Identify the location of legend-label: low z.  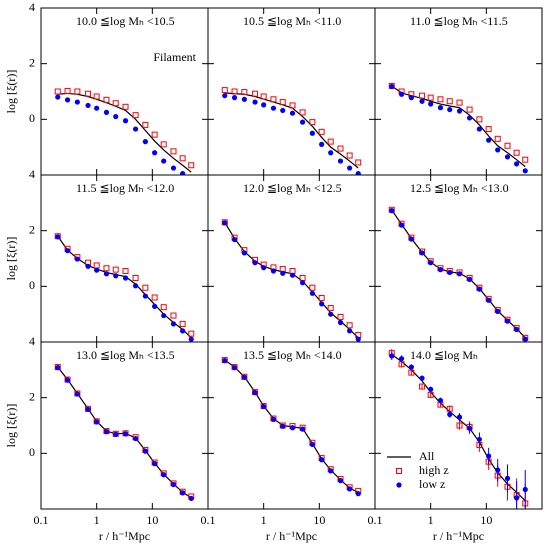
(432, 484).